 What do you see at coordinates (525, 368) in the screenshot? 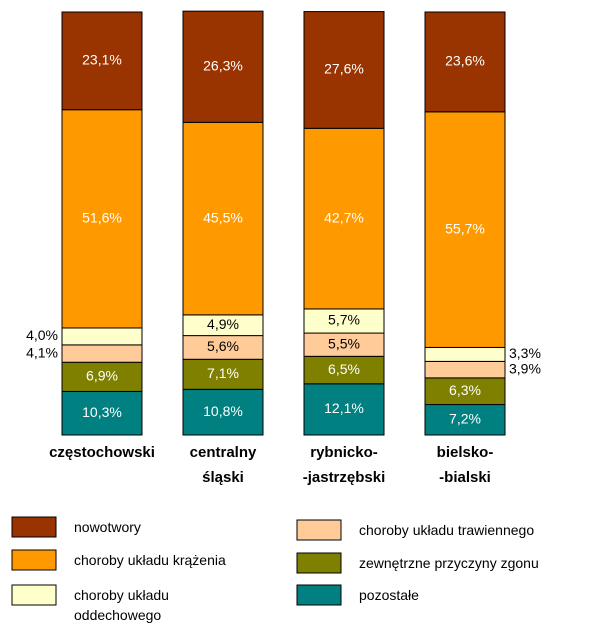
I see `value-label: 3,9%` at bounding box center [525, 368].